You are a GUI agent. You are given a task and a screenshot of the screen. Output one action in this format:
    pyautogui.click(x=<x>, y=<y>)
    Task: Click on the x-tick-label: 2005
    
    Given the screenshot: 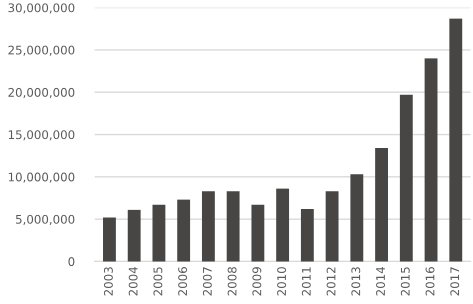 What is the action you would take?
    pyautogui.click(x=157, y=281)
    